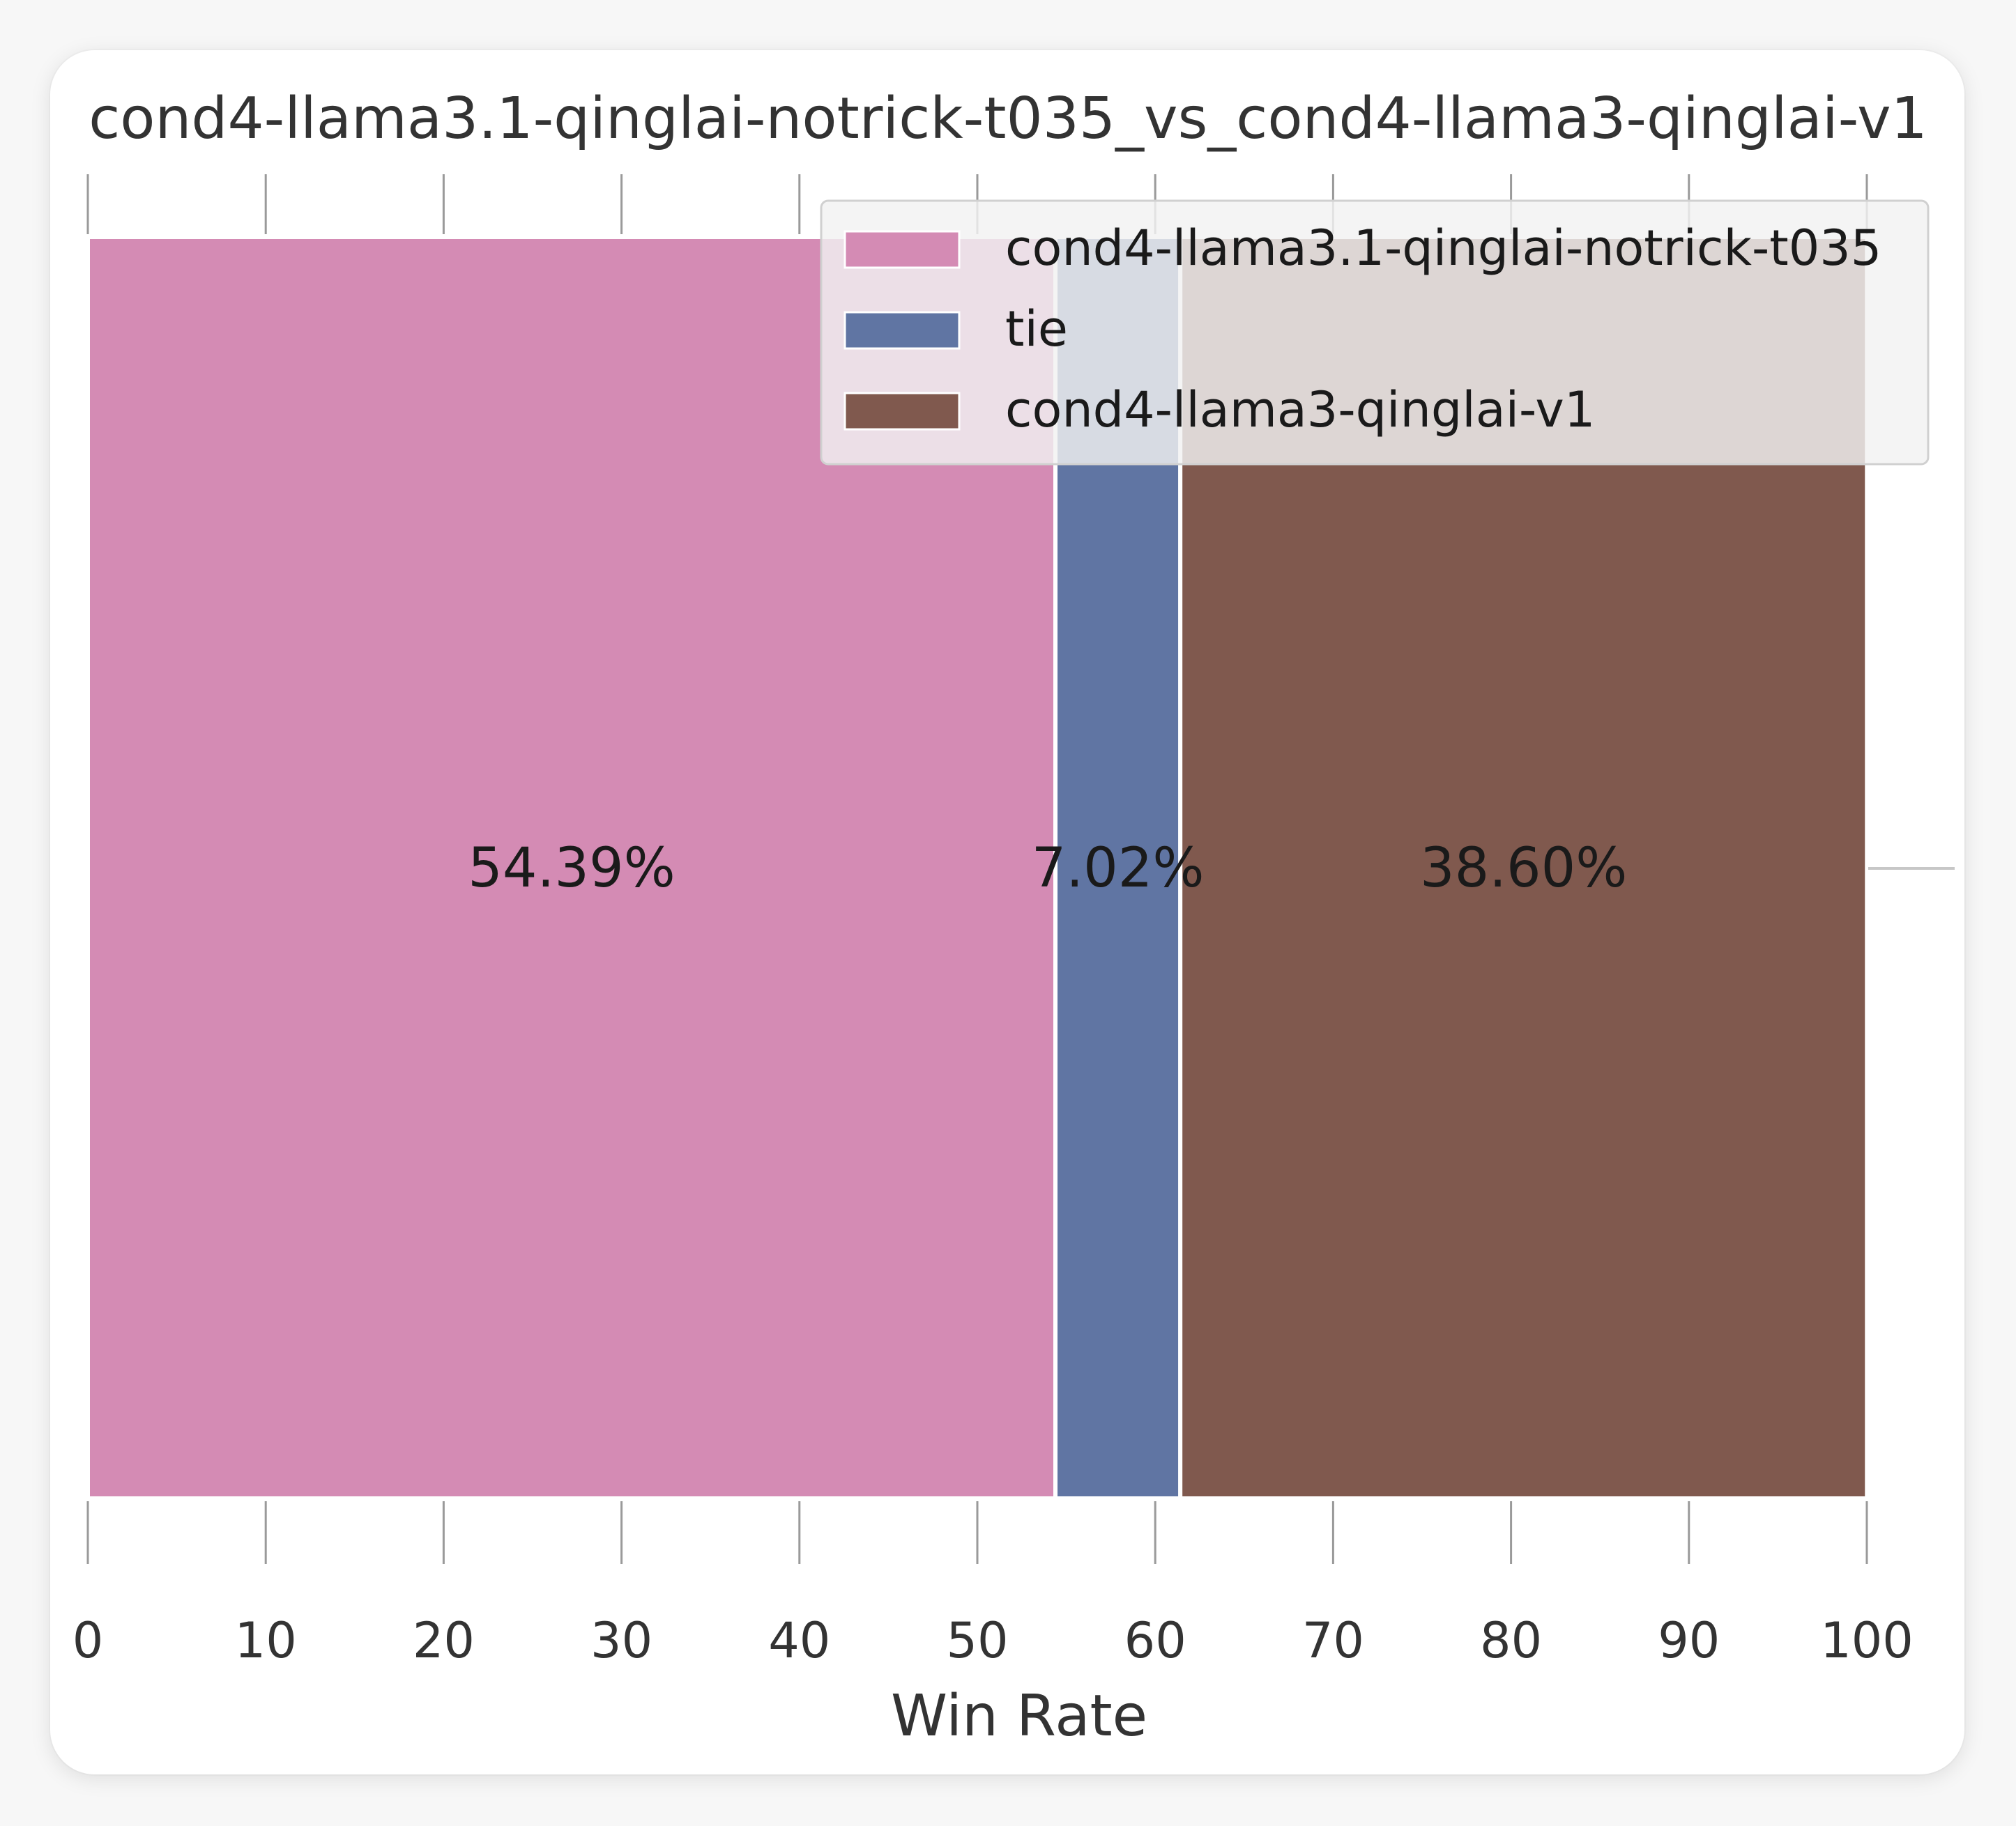  What do you see at coordinates (1443, 249) in the screenshot?
I see `legend-label-1: cond4-llama3.1-qinglai-notrick-t035` at bounding box center [1443, 249].